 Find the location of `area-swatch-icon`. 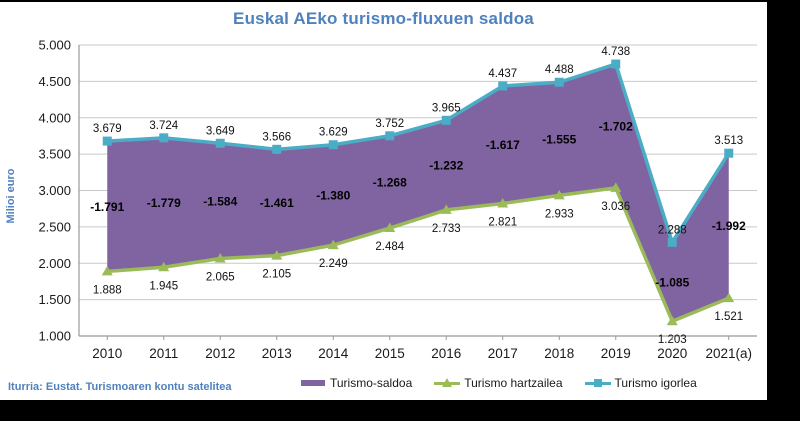

area-swatch-icon is located at coordinates (313, 383).